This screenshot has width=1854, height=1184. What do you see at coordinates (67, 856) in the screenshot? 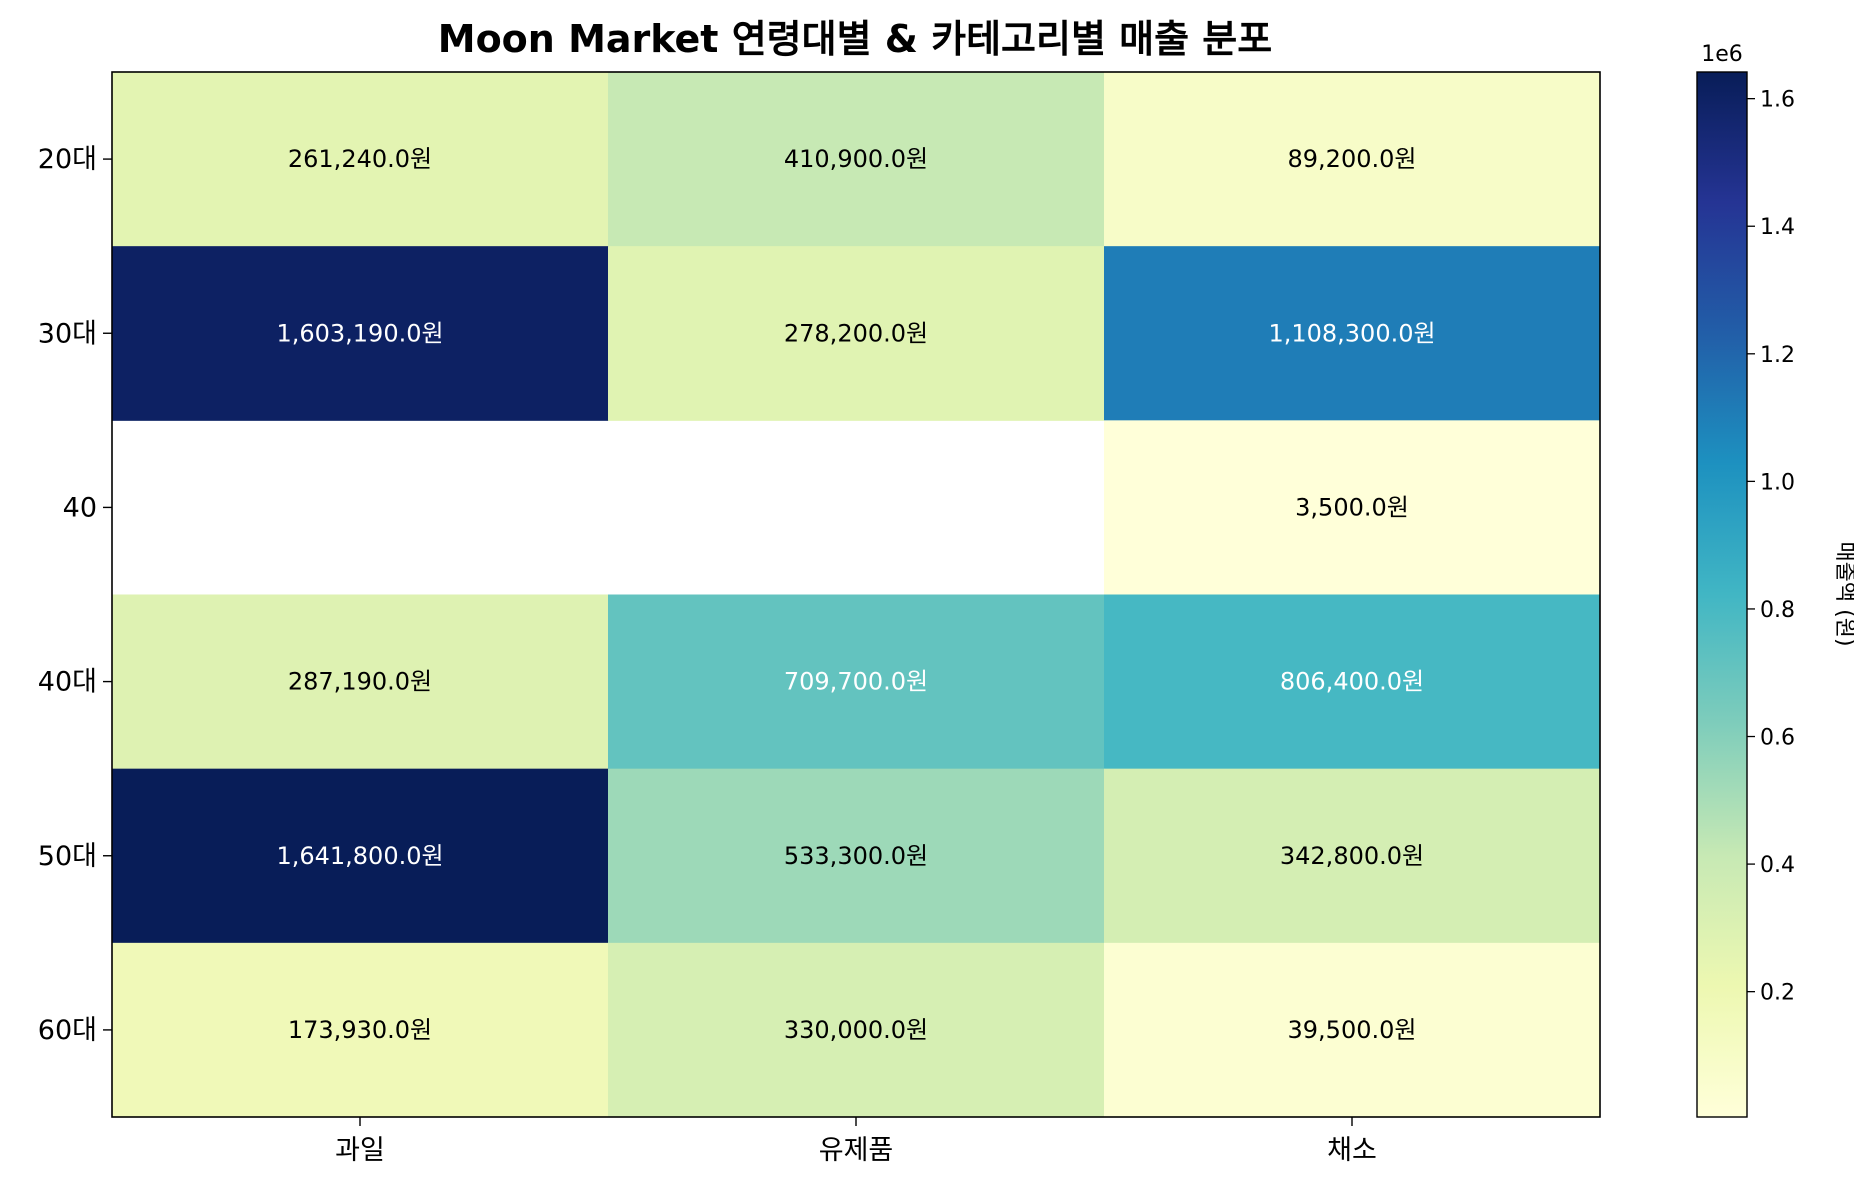
I see `y-tick-label: 50대` at bounding box center [67, 856].